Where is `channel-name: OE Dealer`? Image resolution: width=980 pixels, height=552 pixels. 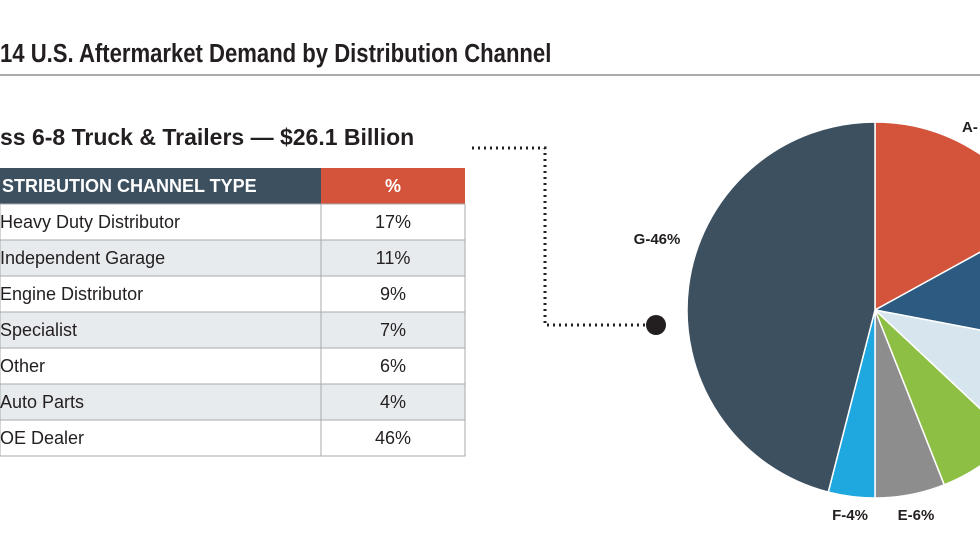
channel-name: OE Dealer is located at coordinates (42, 438).